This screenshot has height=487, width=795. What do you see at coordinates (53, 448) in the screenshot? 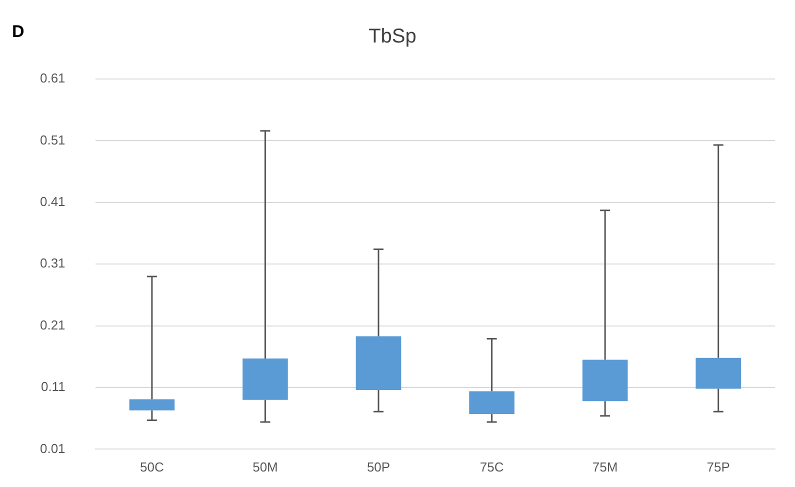
I see `y-tick-label: 0.01` at bounding box center [53, 448].